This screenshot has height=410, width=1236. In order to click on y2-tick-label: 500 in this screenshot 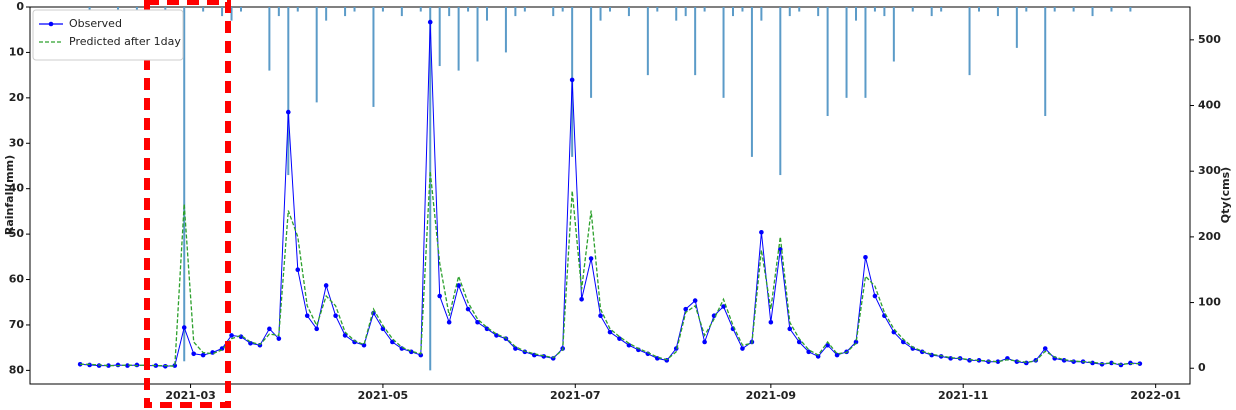, I will do `click(1209, 39)`.